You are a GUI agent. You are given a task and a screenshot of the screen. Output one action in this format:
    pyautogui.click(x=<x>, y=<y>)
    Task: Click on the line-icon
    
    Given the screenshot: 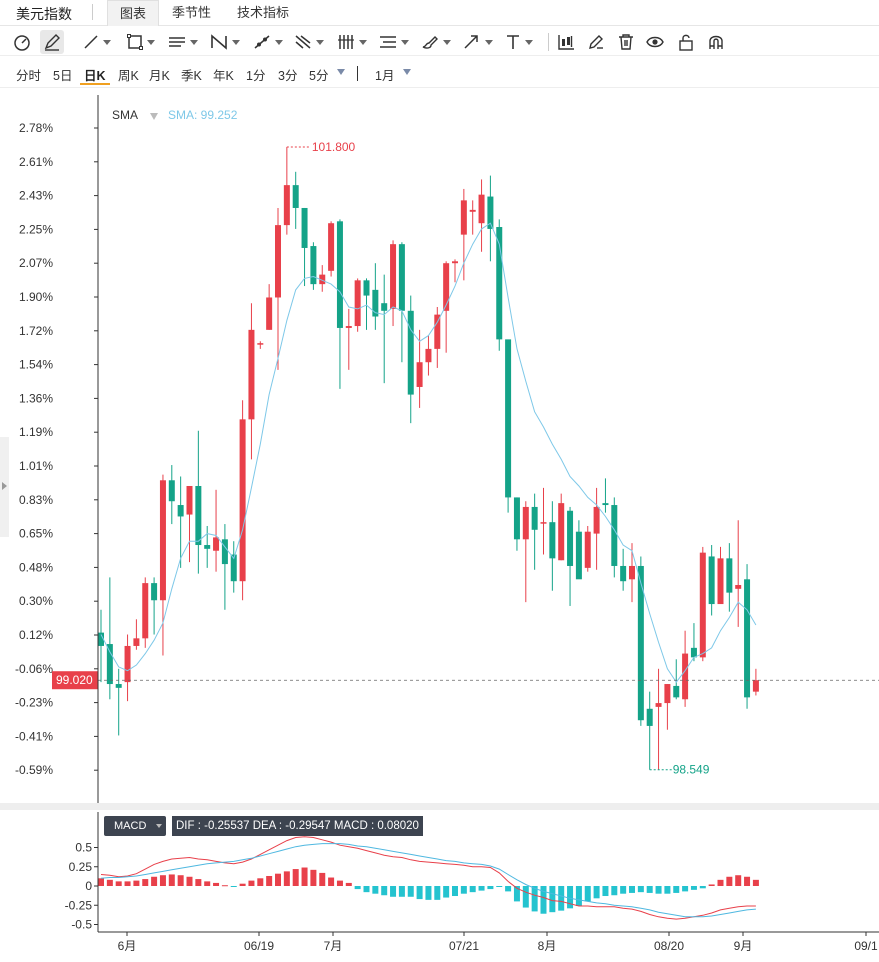 What is the action you would take?
    pyautogui.click(x=96, y=42)
    